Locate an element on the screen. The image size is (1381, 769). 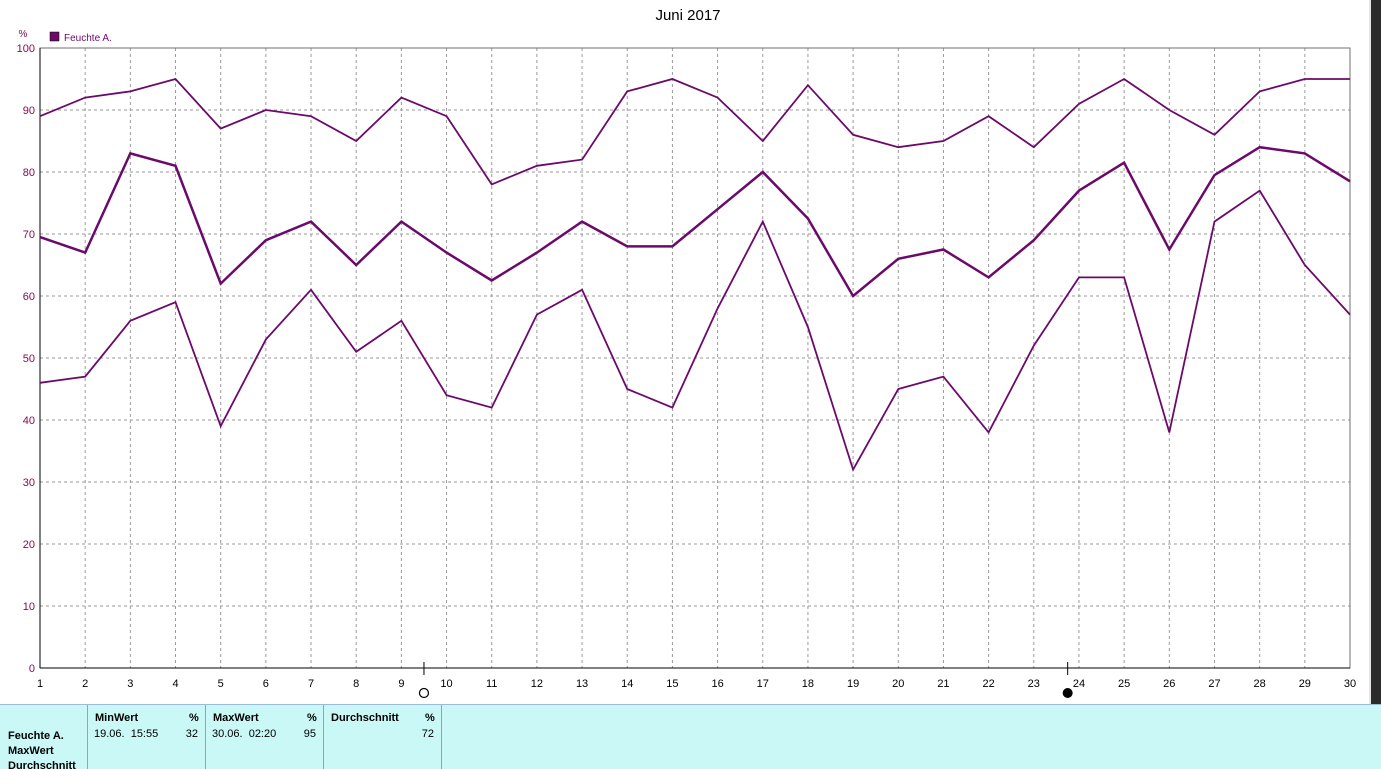
x-tick-label: 11 is located at coordinates (491, 684).